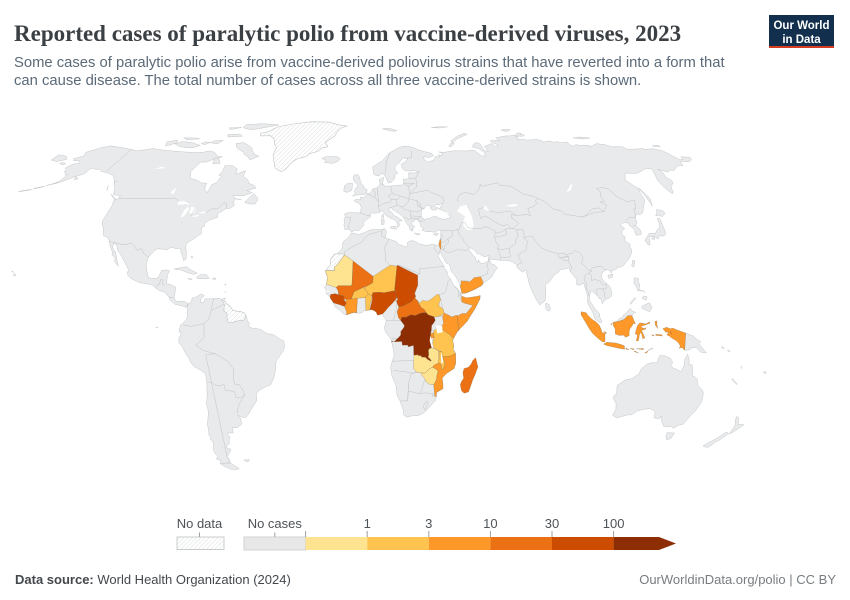 The image size is (850, 600). I want to click on svg-text: 1, so click(367, 523).